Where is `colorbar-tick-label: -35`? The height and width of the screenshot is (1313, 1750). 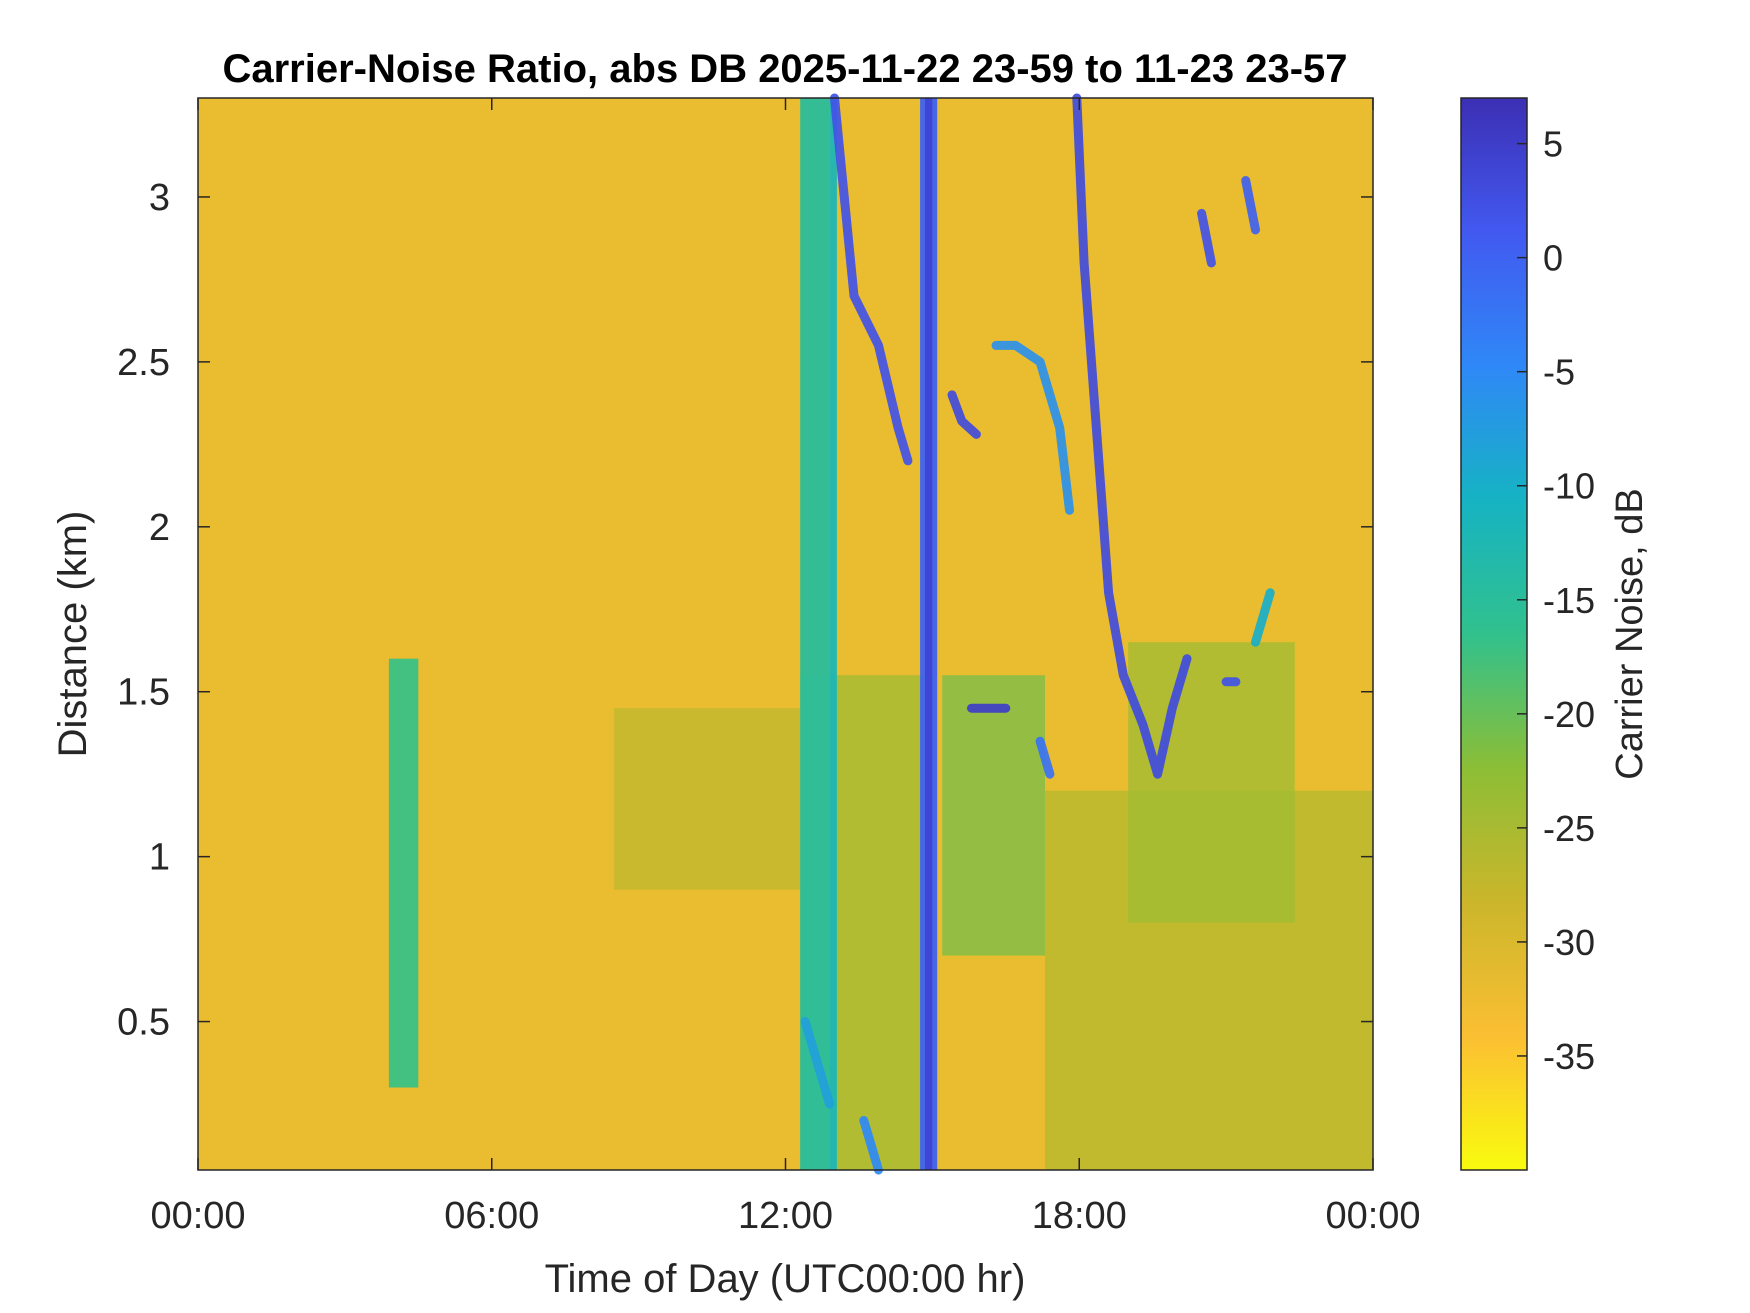
colorbar-tick-label: -35 is located at coordinates (1569, 1056).